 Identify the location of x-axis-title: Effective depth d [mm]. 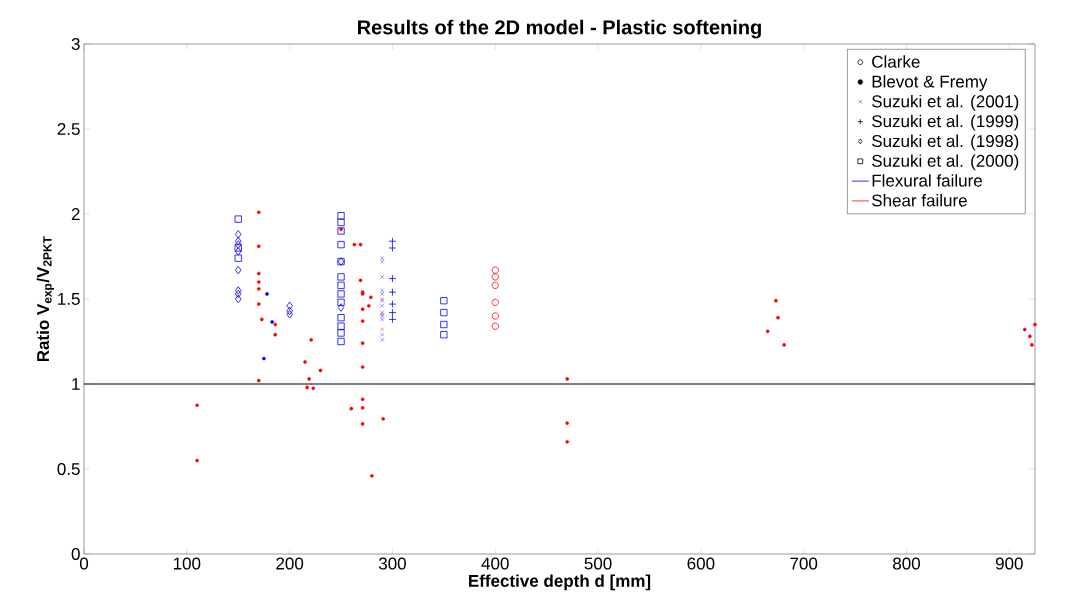
(560, 582).